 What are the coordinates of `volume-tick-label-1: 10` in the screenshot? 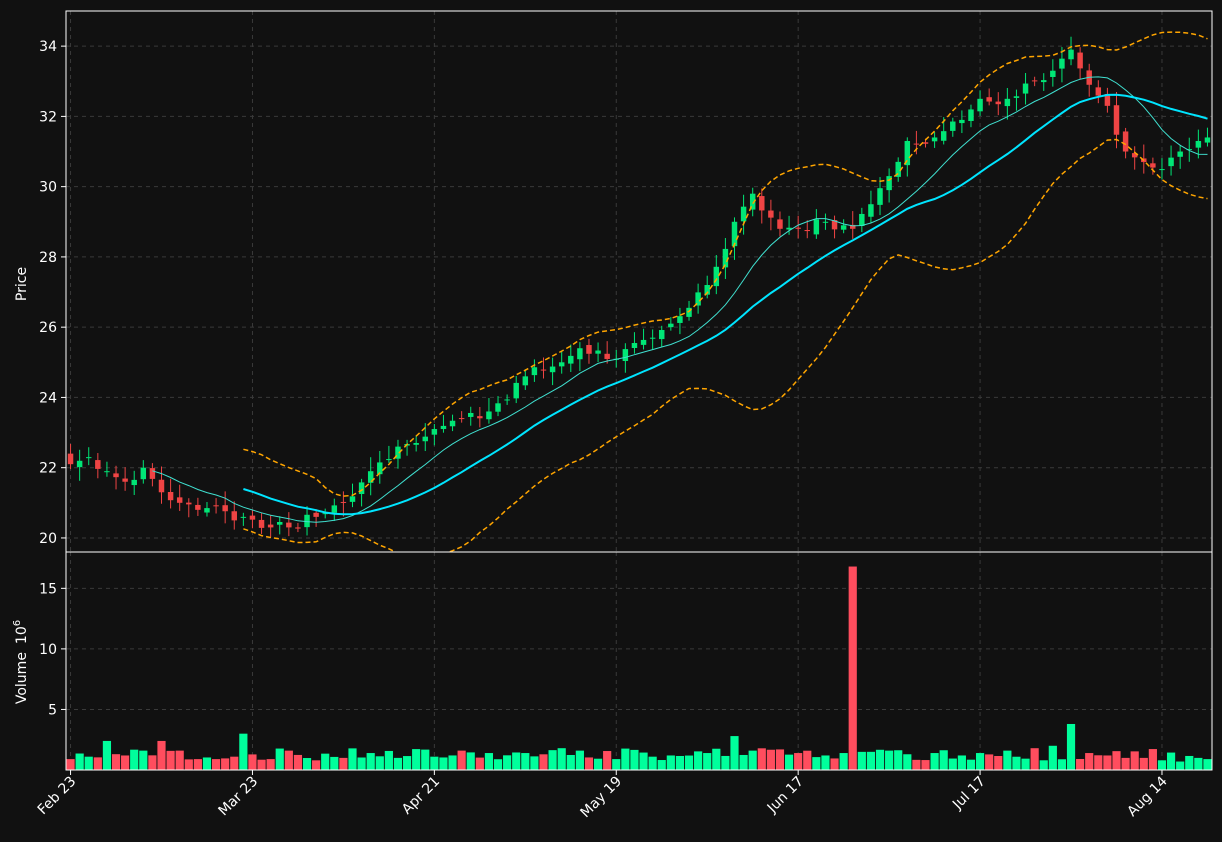 It's located at (48, 650).